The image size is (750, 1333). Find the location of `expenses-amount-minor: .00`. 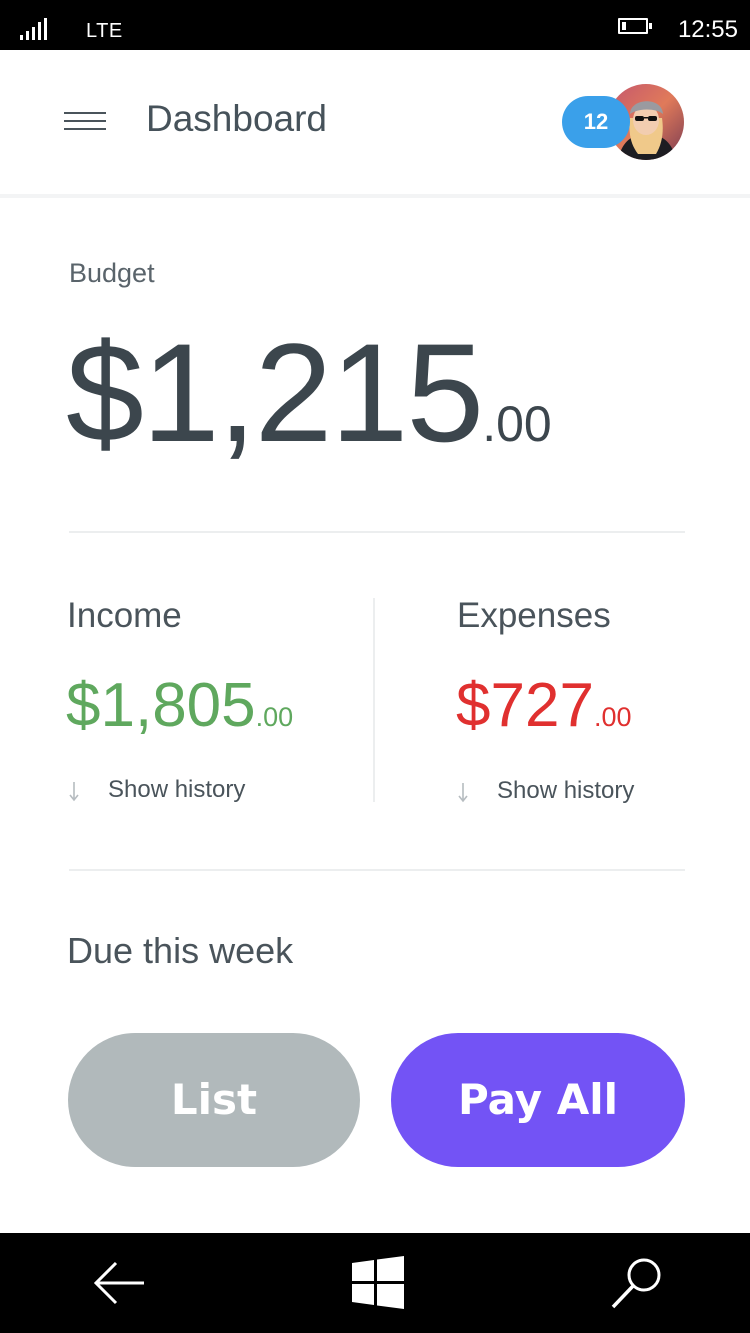

expenses-amount-minor: .00 is located at coordinates (612, 717).